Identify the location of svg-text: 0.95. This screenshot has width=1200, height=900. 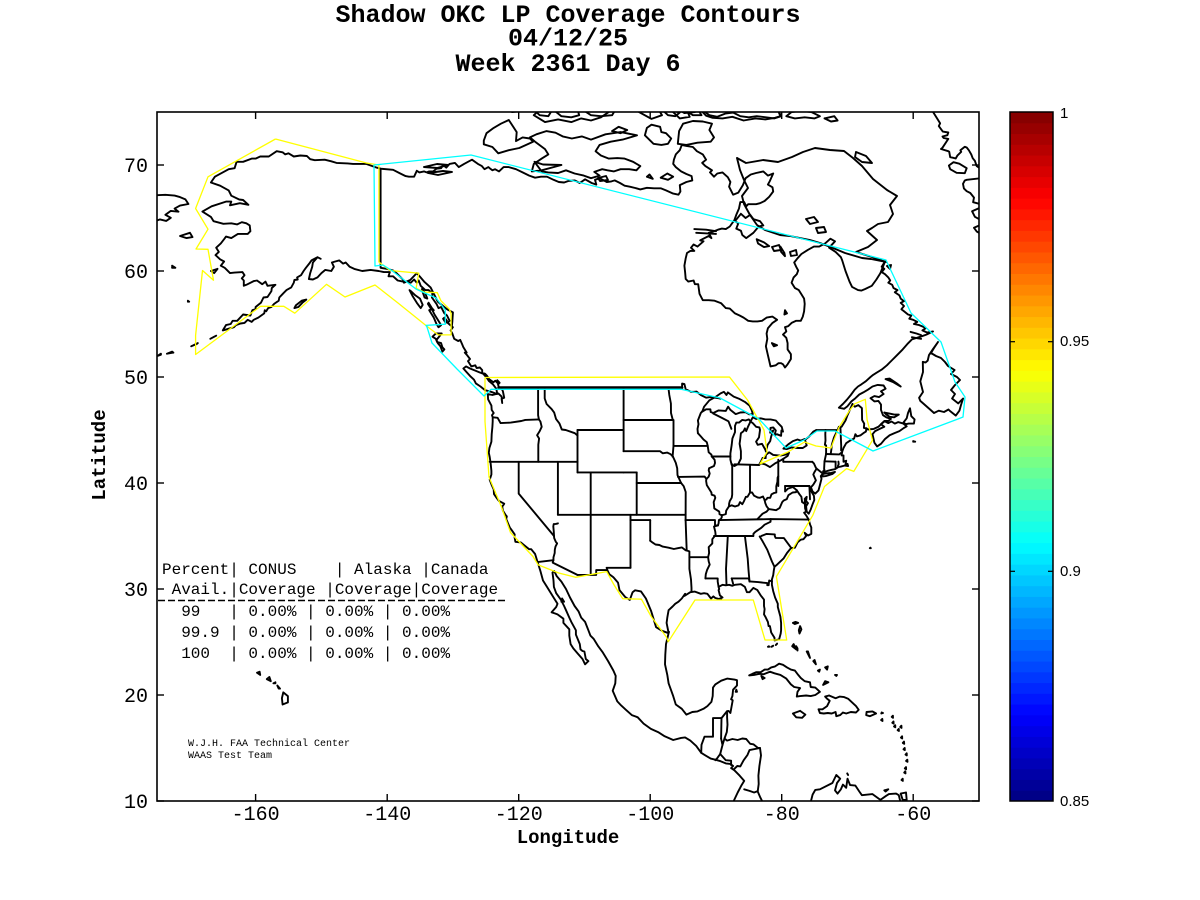
(1074, 341).